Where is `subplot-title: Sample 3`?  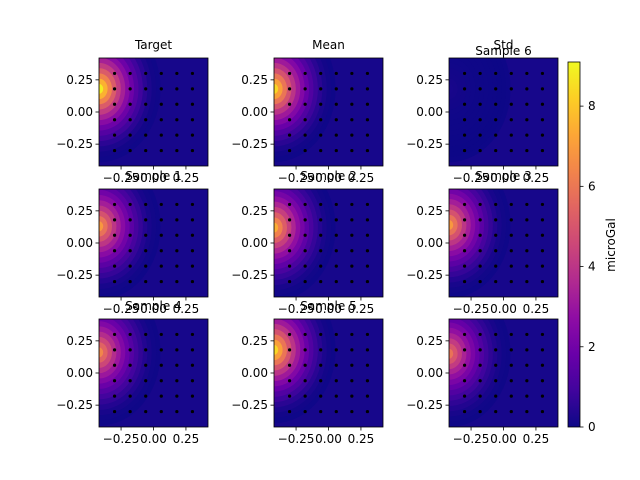 subplot-title: Sample 3 is located at coordinates (503, 176).